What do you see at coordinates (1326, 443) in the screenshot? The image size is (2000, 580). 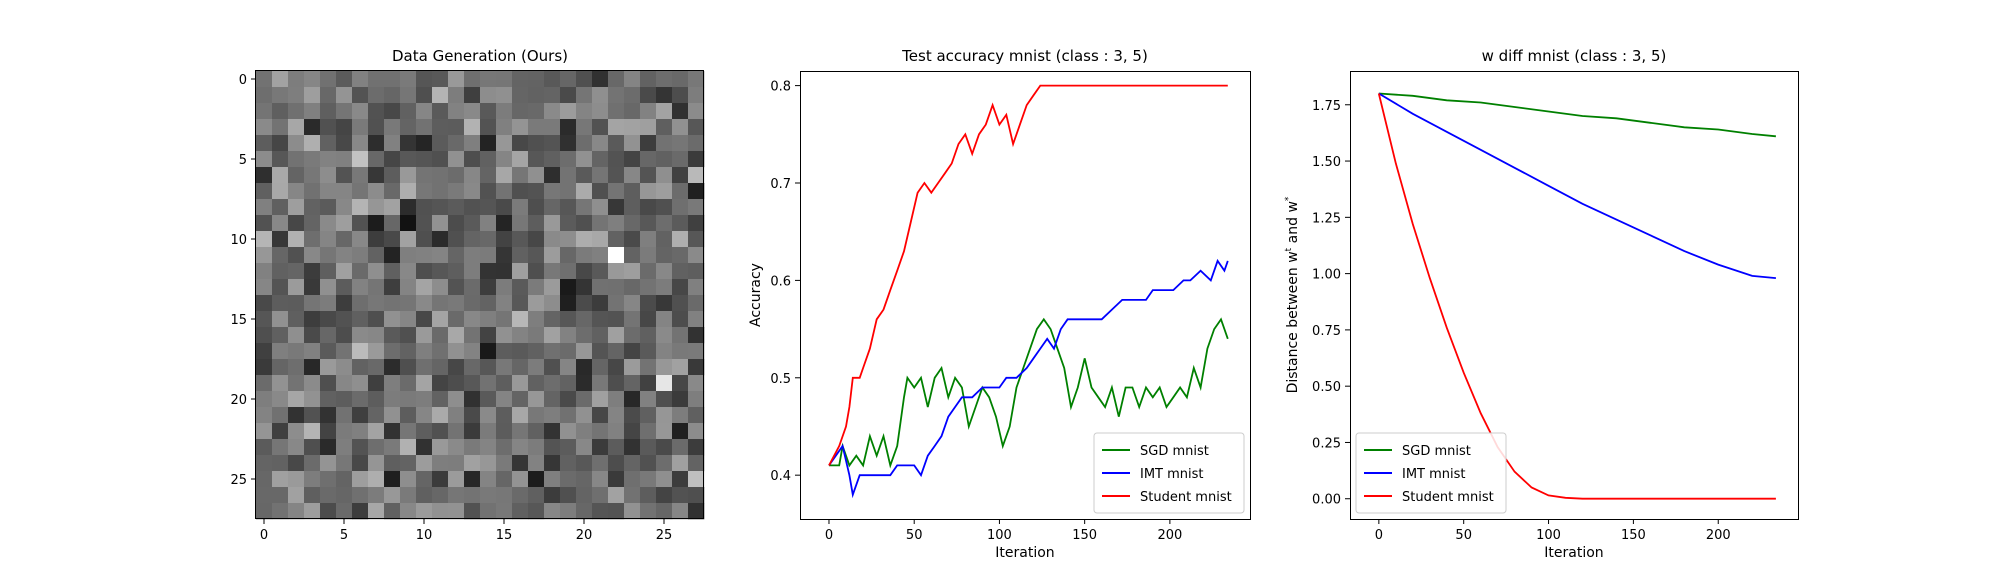 I see `wdiff-ytick-label: 0.25` at bounding box center [1326, 443].